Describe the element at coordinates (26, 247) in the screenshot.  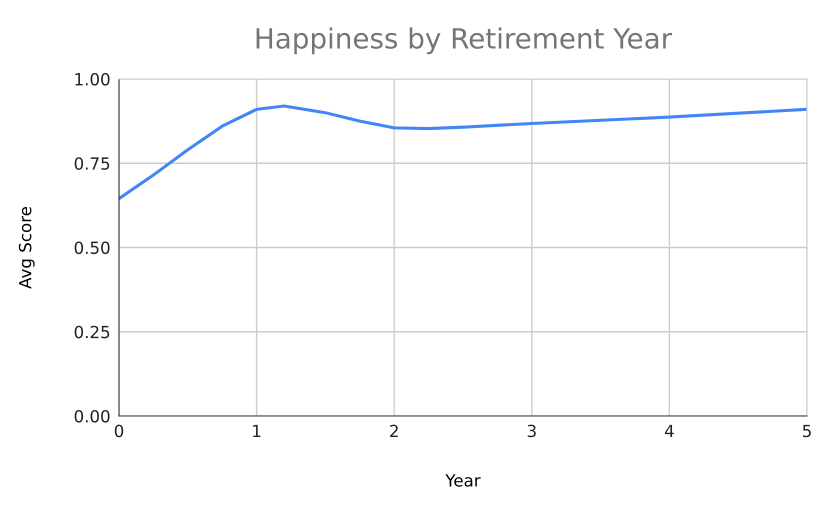
I see `y-axis-title: Avg Score` at that location.